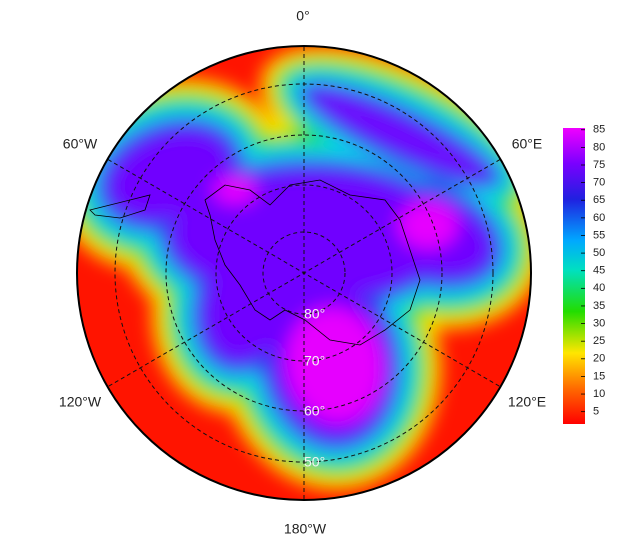 The image size is (625, 557). Describe the element at coordinates (314, 462) in the screenshot. I see `latitude-label: 50°` at that location.